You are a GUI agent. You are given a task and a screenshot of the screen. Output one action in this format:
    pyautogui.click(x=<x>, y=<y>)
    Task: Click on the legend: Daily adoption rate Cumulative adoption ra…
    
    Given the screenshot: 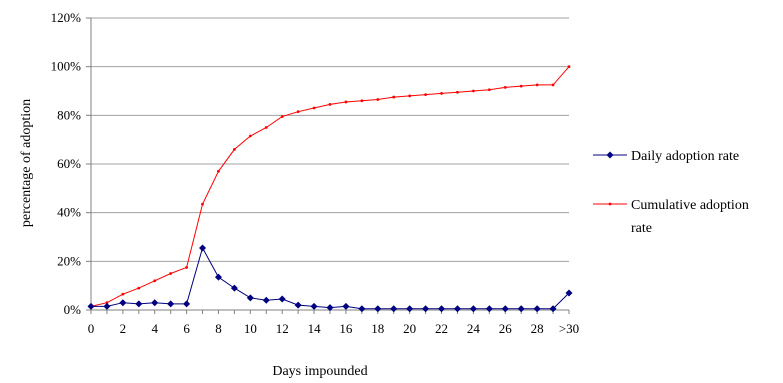 What is the action you would take?
    pyautogui.click(x=671, y=192)
    